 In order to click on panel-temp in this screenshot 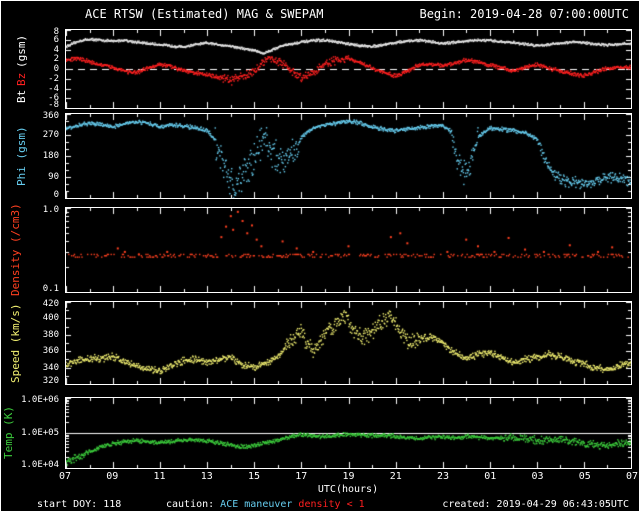, I will do `click(348, 433)`.